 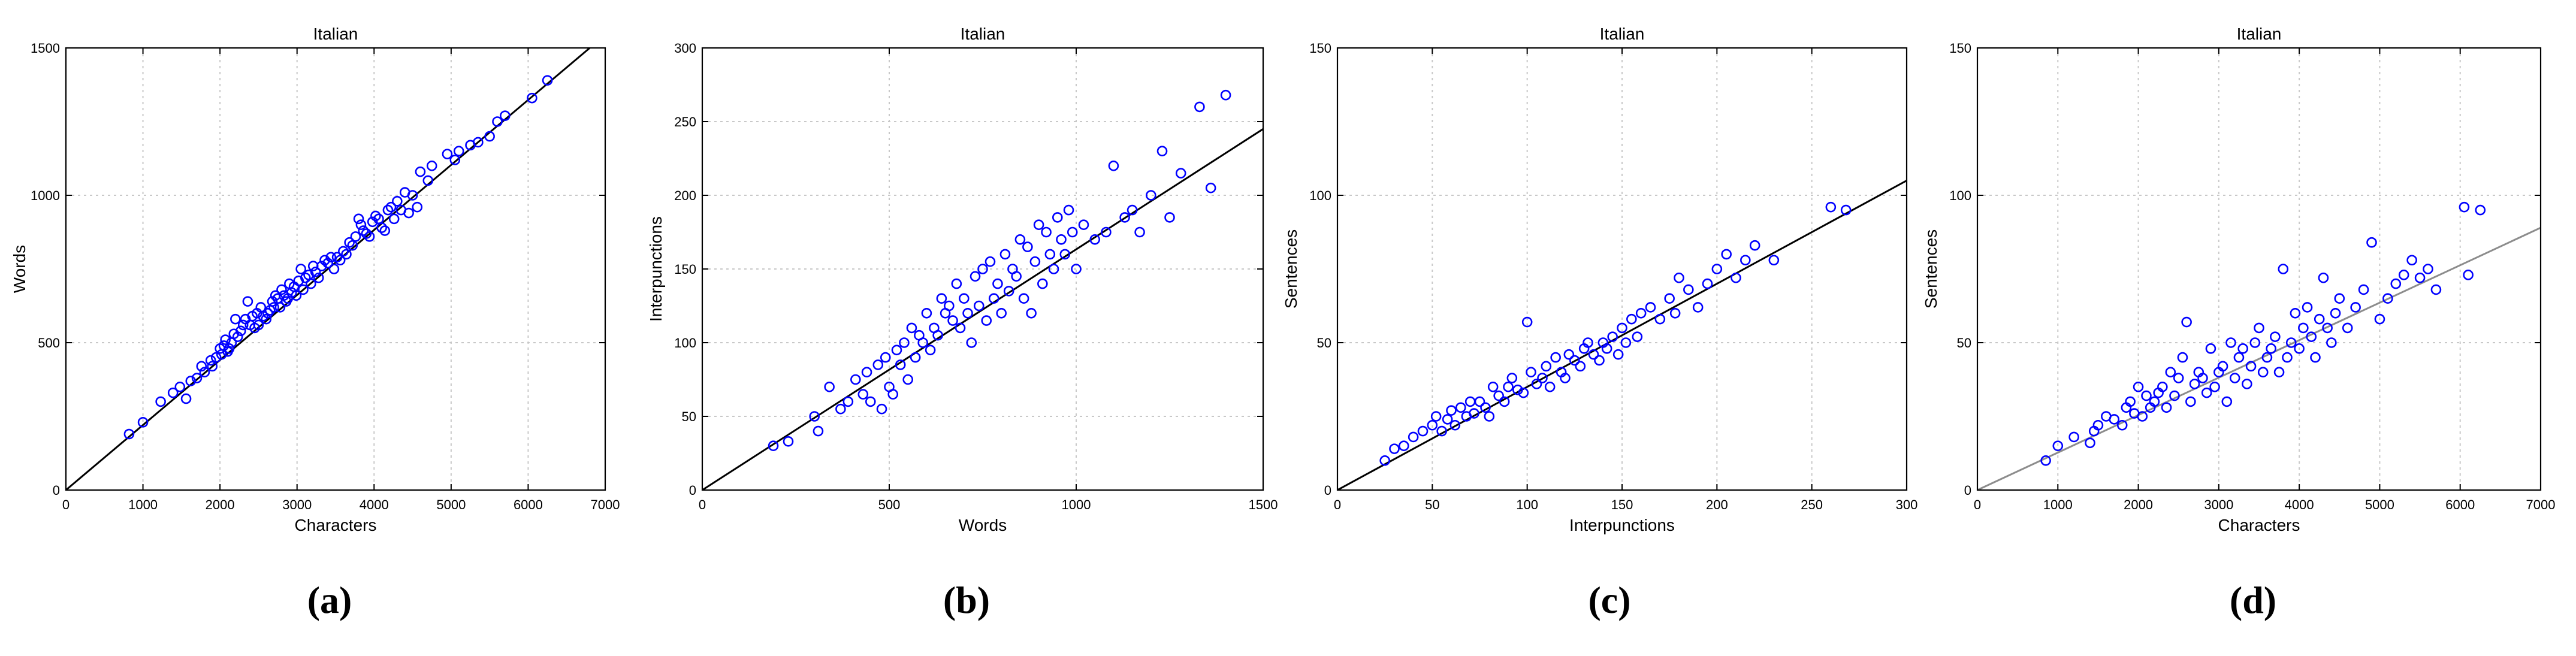 I want to click on axes-frame, so click(x=336, y=269).